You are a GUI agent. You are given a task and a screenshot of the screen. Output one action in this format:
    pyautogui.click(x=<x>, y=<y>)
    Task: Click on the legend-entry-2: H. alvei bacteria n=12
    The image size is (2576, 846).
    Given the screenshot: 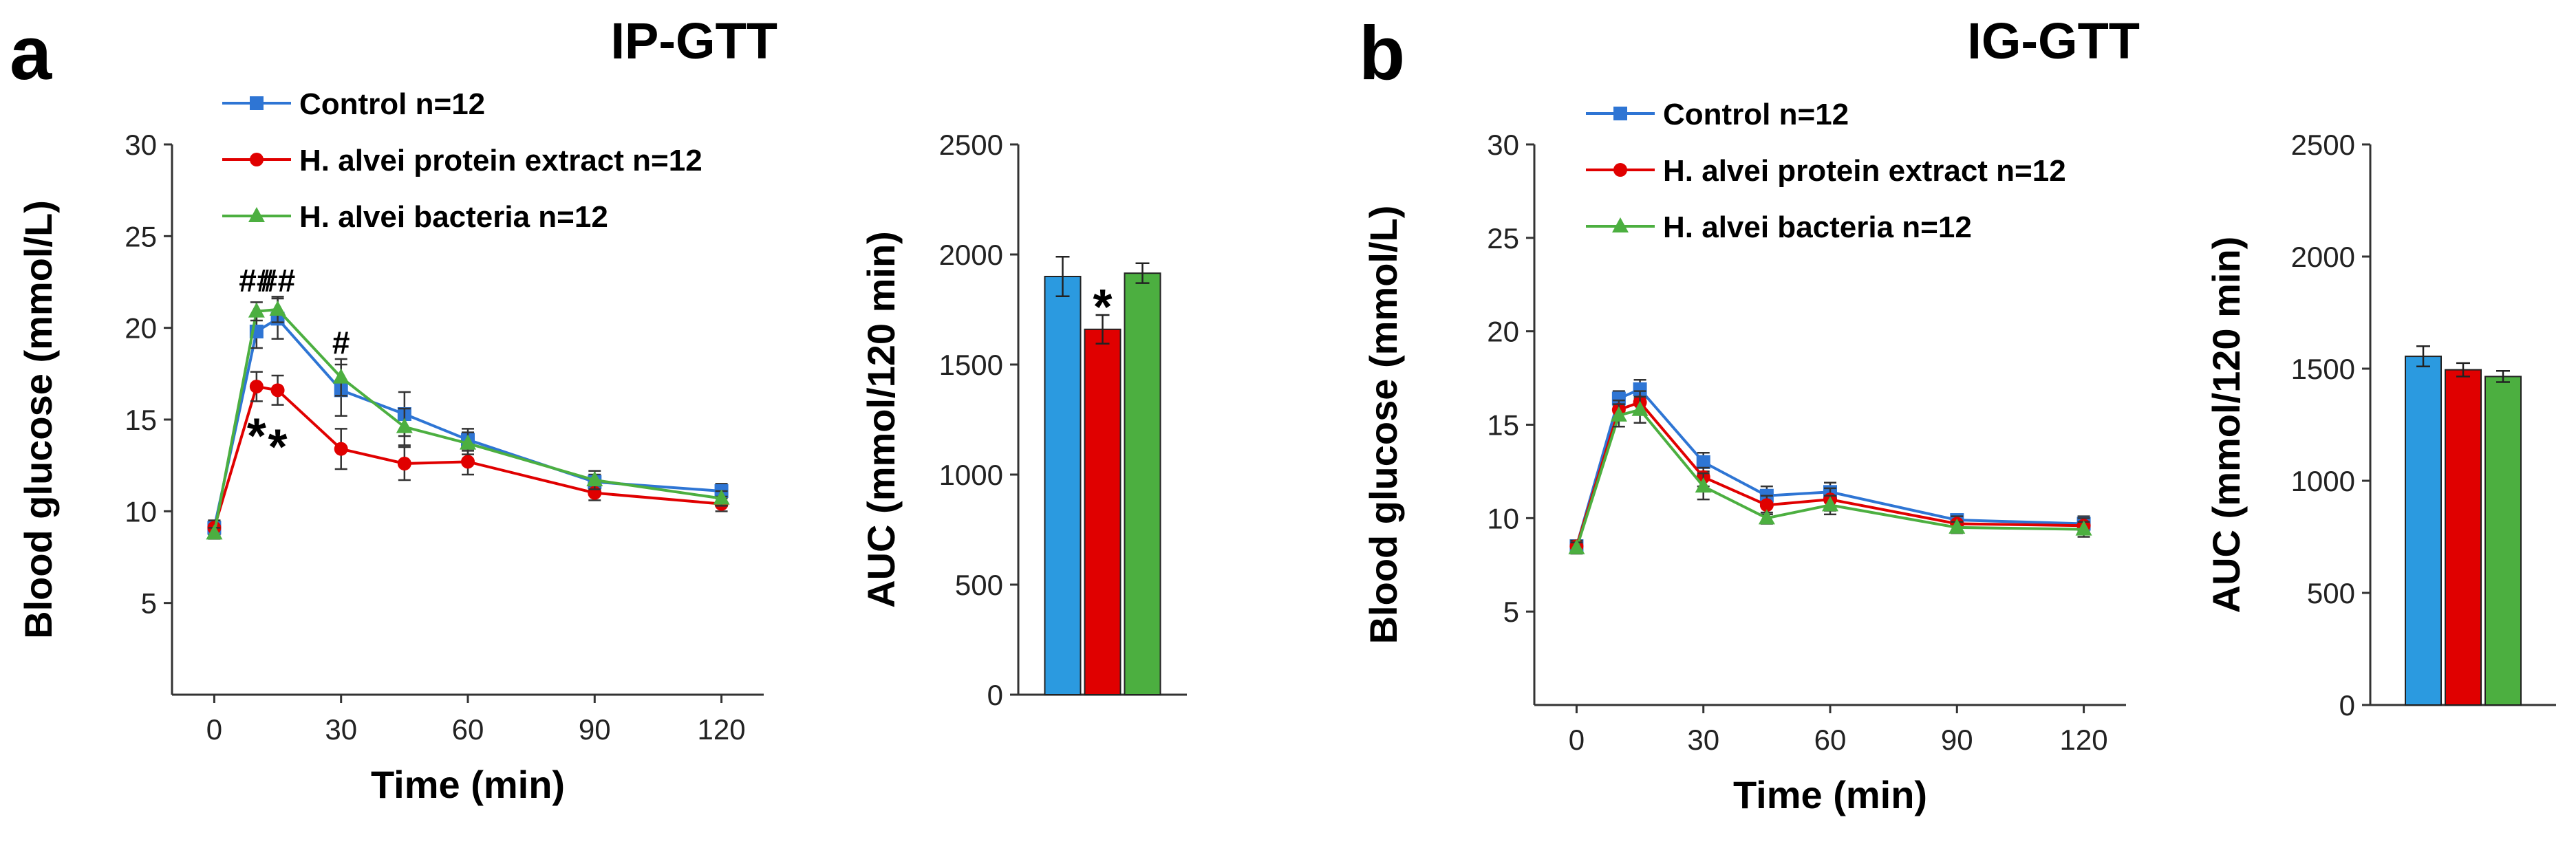 What is the action you would take?
    pyautogui.click(x=1779, y=227)
    